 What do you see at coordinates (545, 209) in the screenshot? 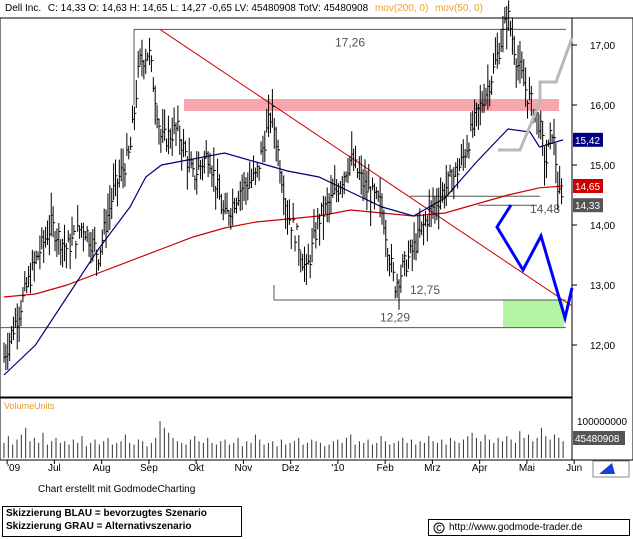
I see `level-label: 14,48` at bounding box center [545, 209].